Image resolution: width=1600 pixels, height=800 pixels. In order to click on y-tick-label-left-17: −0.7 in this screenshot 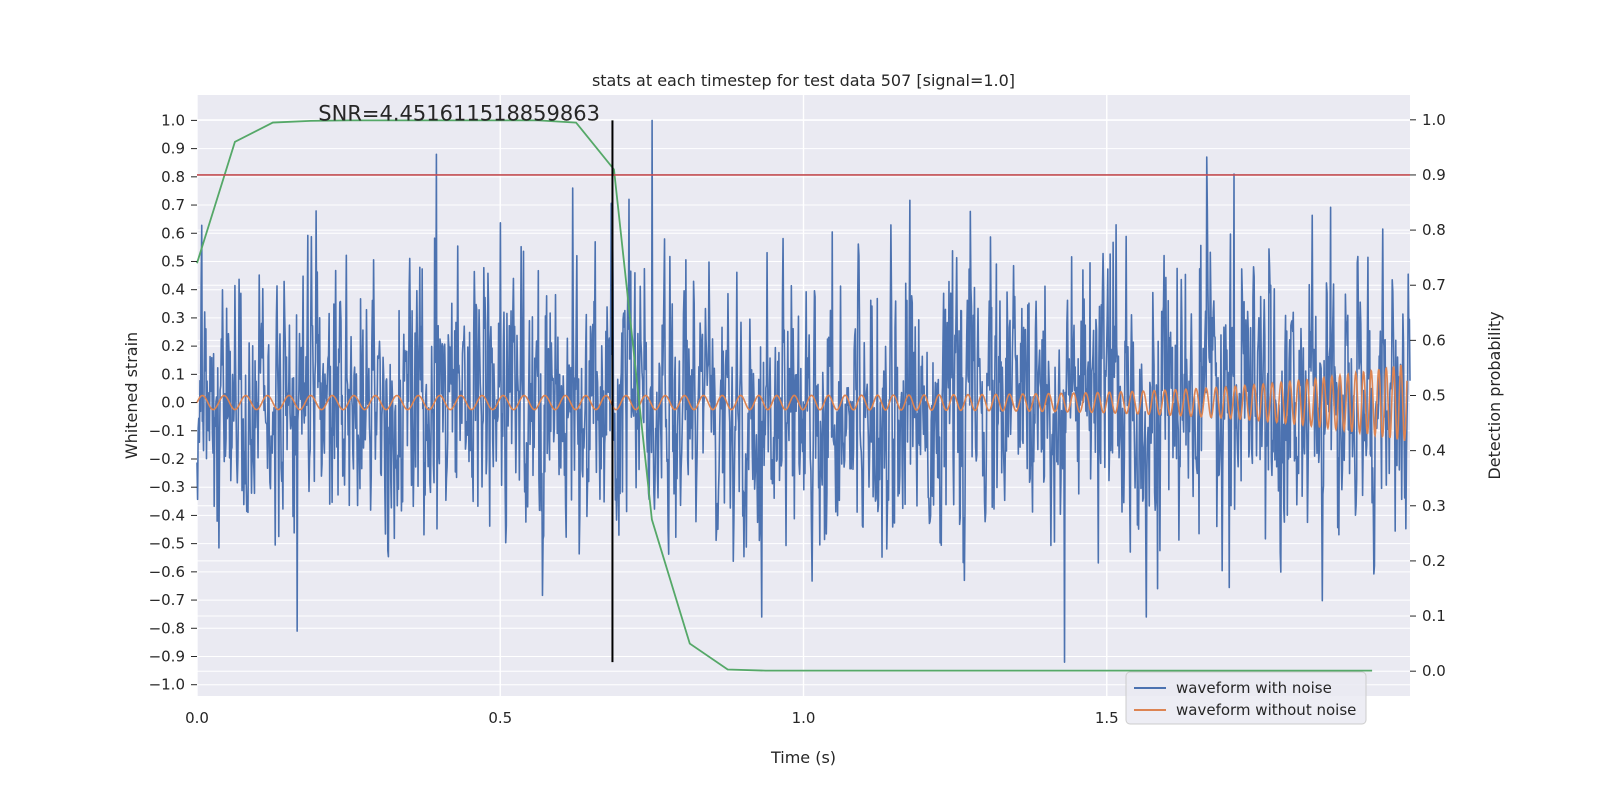, I will do `click(167, 600)`.